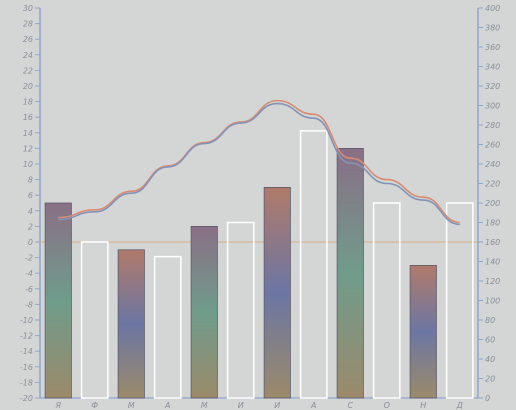 The height and width of the screenshot is (410, 516). I want to click on left-tick-label: 4, so click(30, 211).